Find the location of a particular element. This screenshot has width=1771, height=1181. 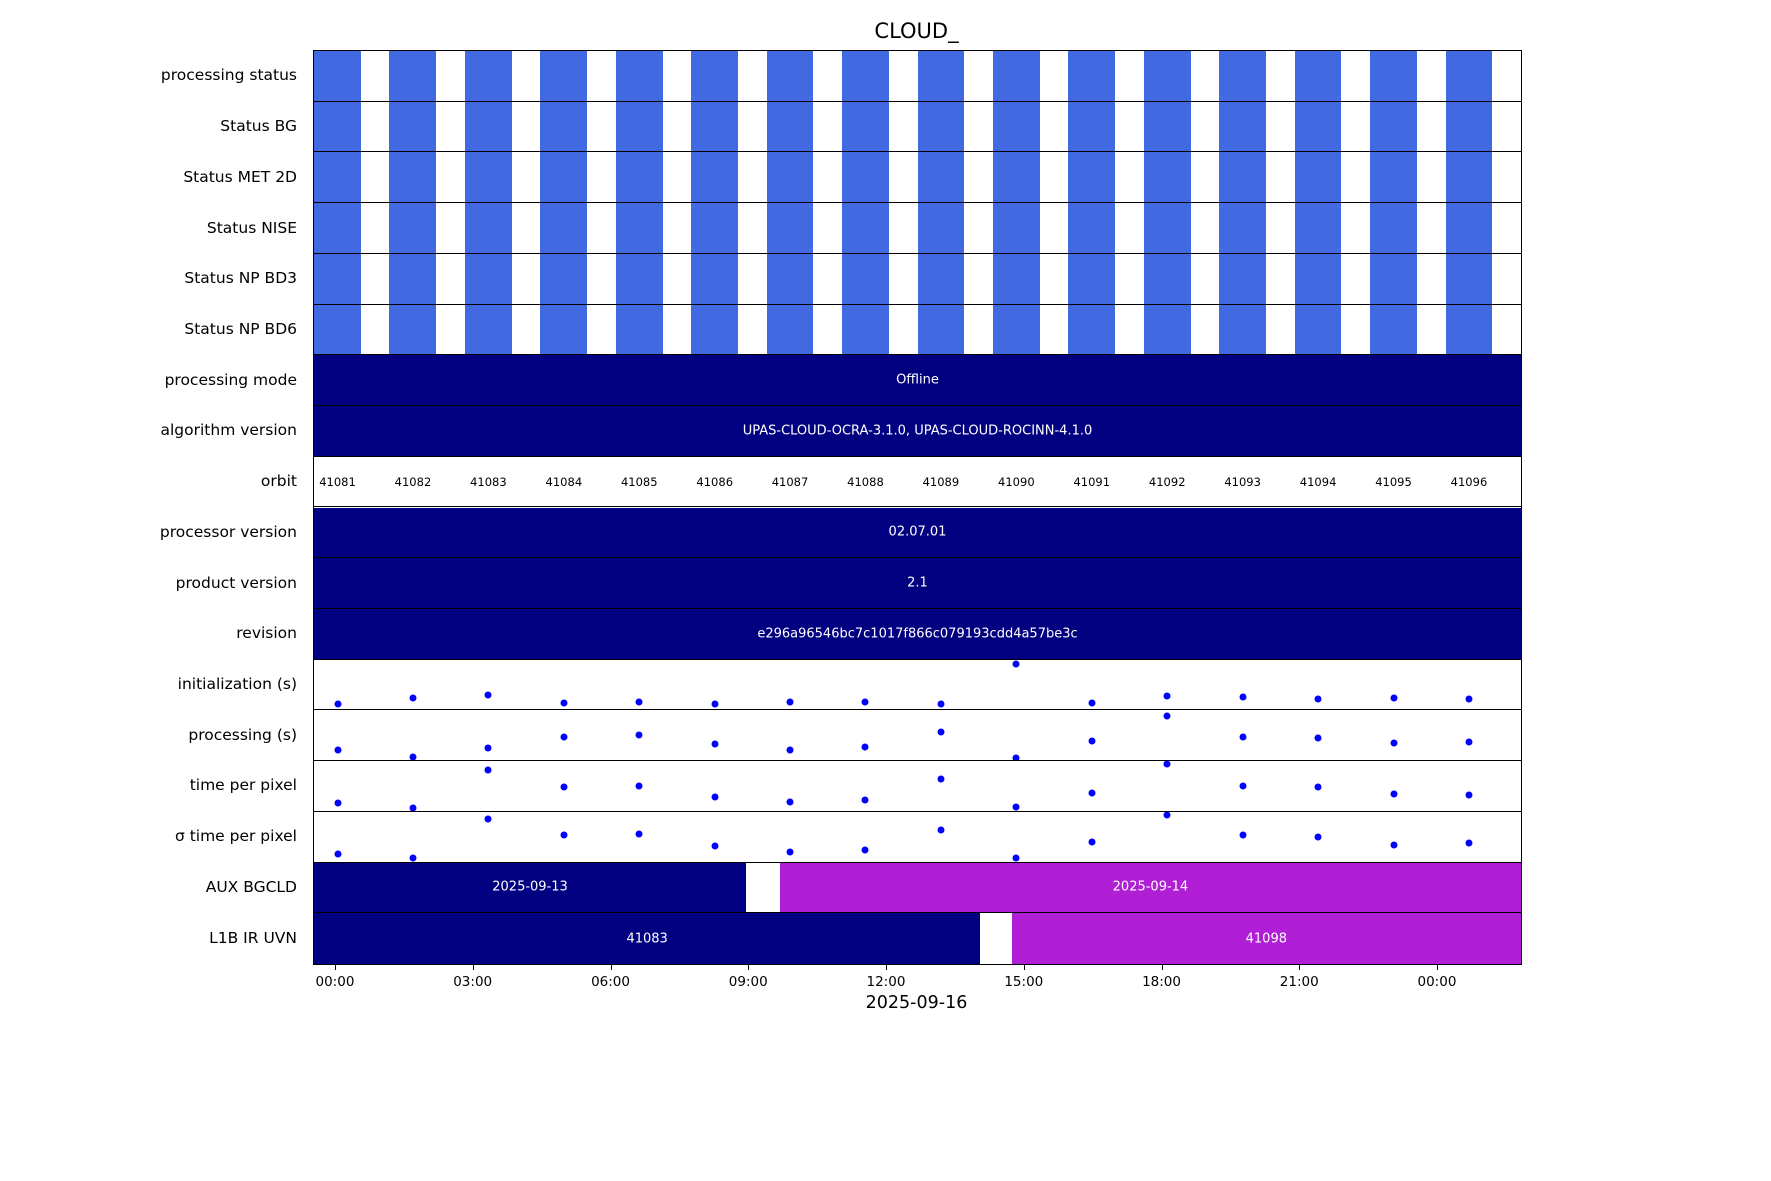

row-label-status-met-2d: Status MET 2D is located at coordinates (240, 176).